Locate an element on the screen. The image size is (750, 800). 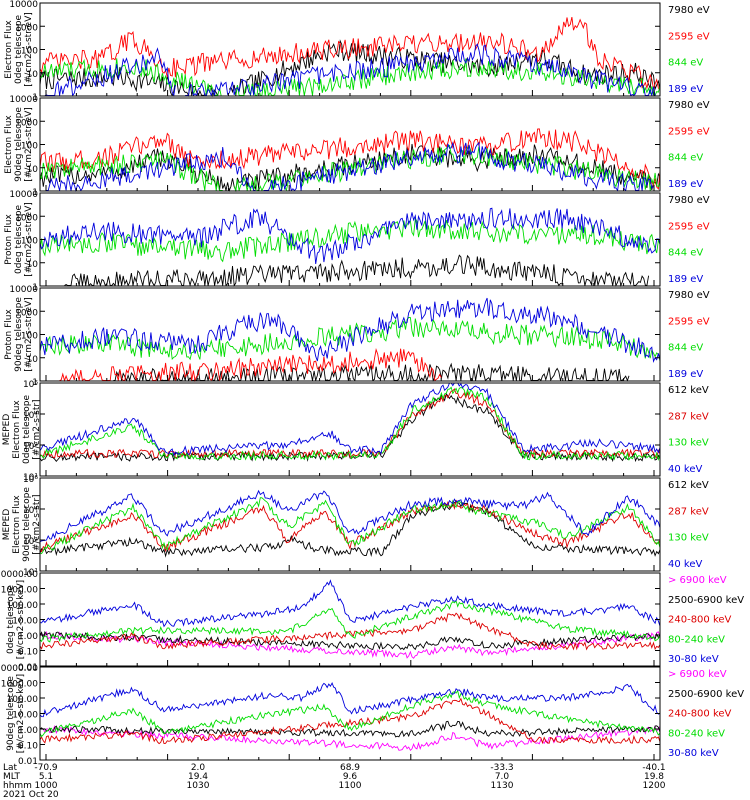
y-tick-label: 10¹ is located at coordinates (30, 478).